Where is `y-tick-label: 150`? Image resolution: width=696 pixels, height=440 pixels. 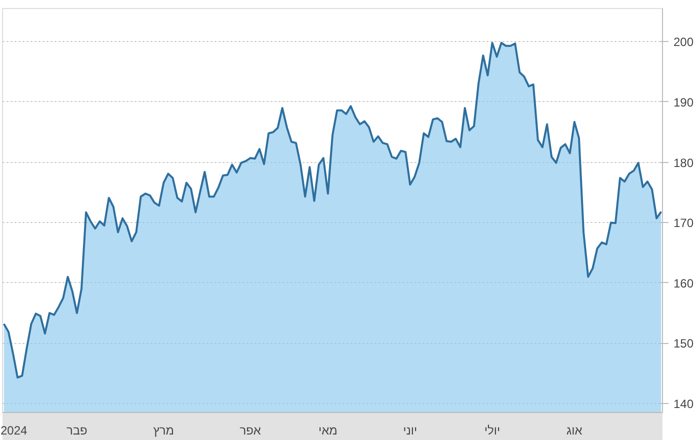
y-tick-label: 150 is located at coordinates (684, 343).